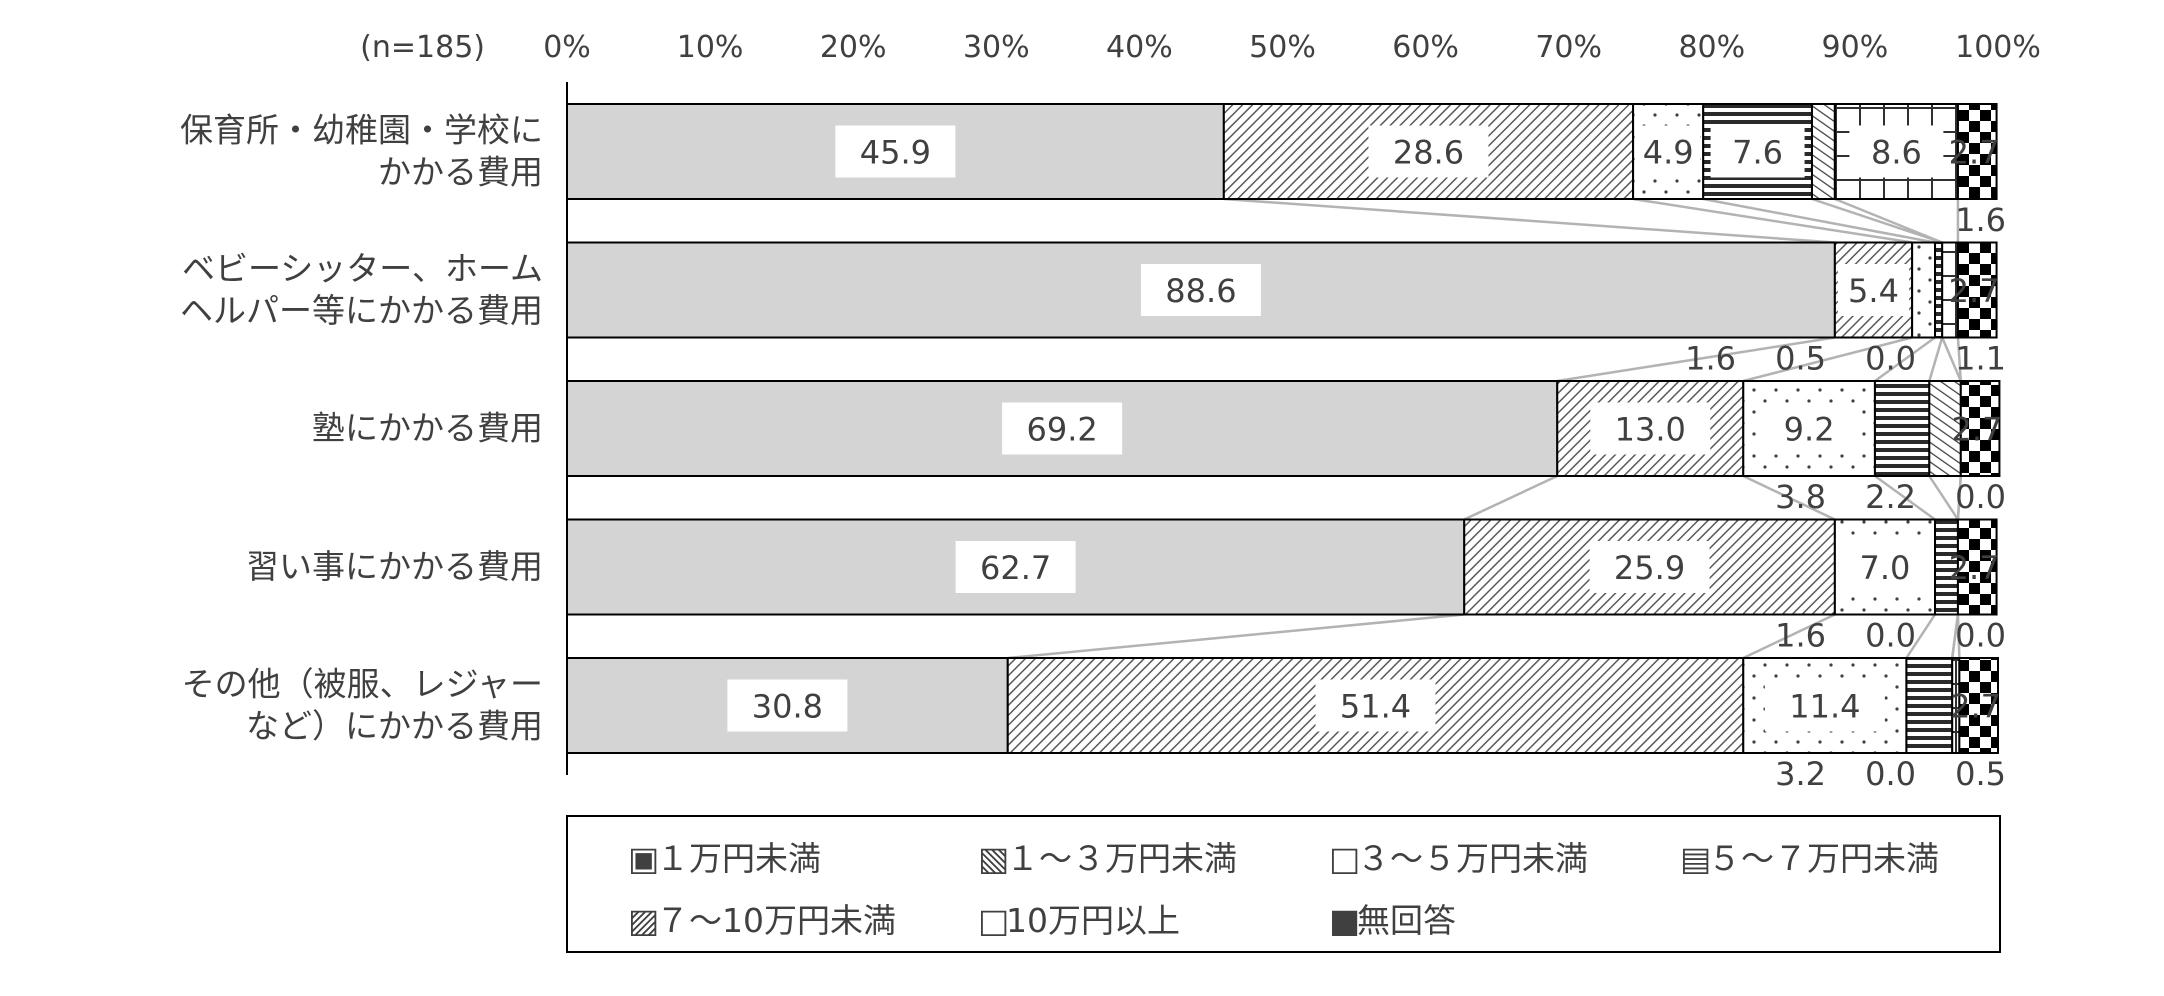 The height and width of the screenshot is (996, 2164). I want to click on legend-frame, so click(1283, 884).